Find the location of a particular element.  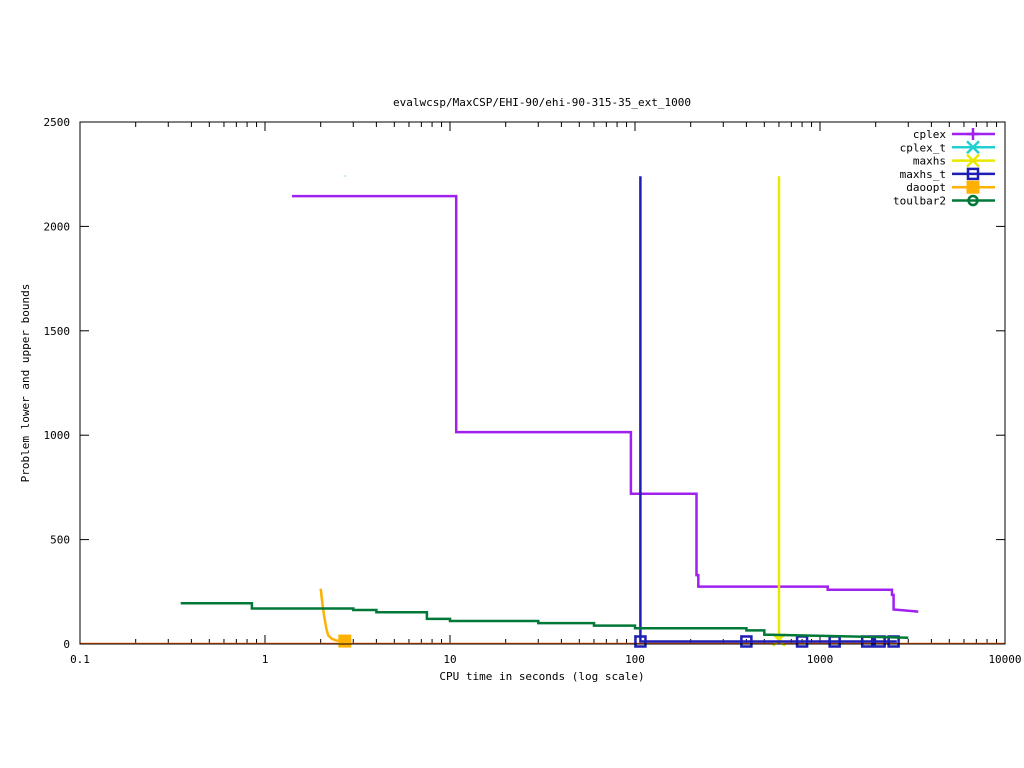

y-tick-label: 2000 is located at coordinates (57, 226).